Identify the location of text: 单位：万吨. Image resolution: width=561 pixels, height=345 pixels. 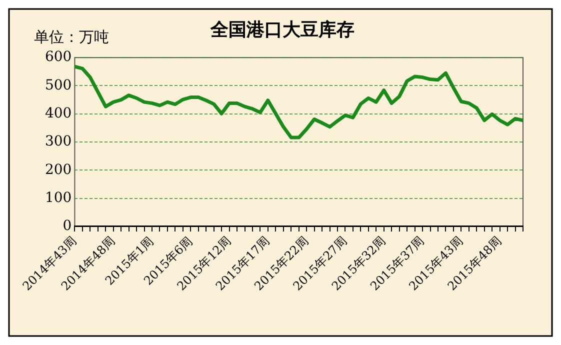
(71, 37).